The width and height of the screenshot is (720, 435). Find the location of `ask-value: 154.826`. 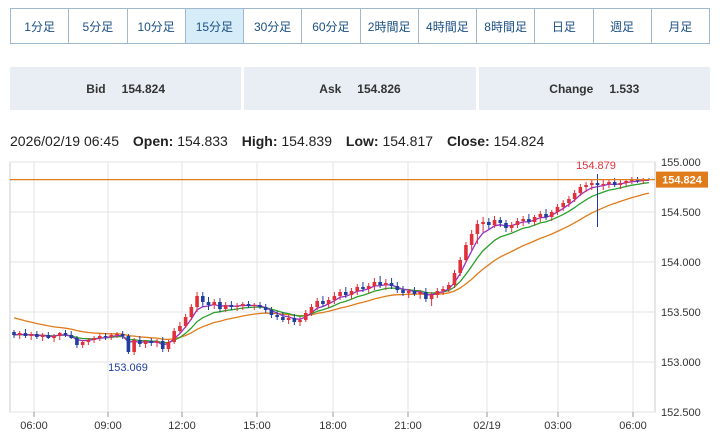

ask-value: 154.826 is located at coordinates (379, 88).